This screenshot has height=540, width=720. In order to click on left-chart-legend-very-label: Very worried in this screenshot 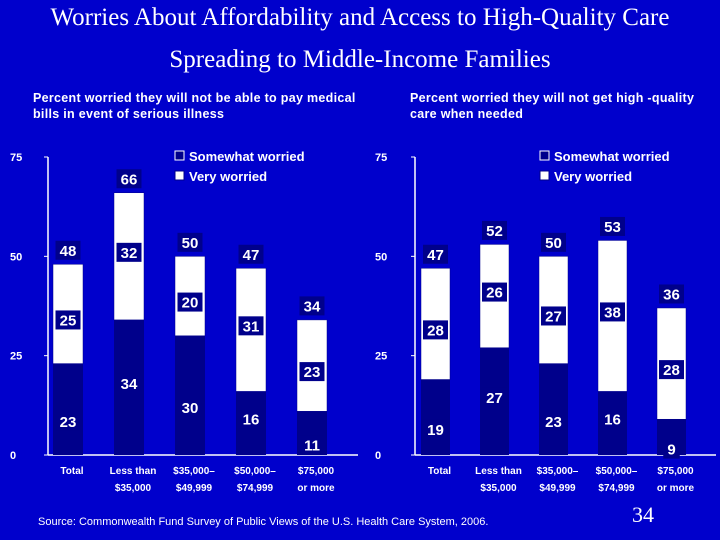, I will do `click(228, 176)`.